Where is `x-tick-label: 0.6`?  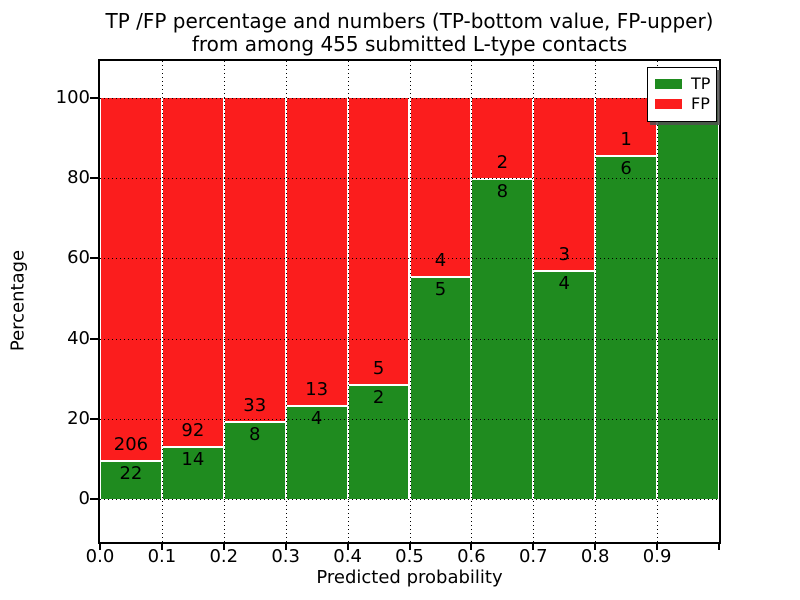
x-tick-label: 0.6 is located at coordinates (471, 556).